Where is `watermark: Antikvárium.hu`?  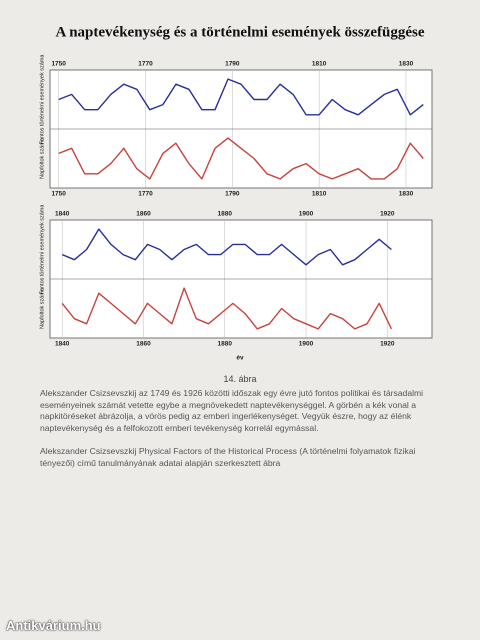 watermark: Antikvárium.hu is located at coordinates (53, 625).